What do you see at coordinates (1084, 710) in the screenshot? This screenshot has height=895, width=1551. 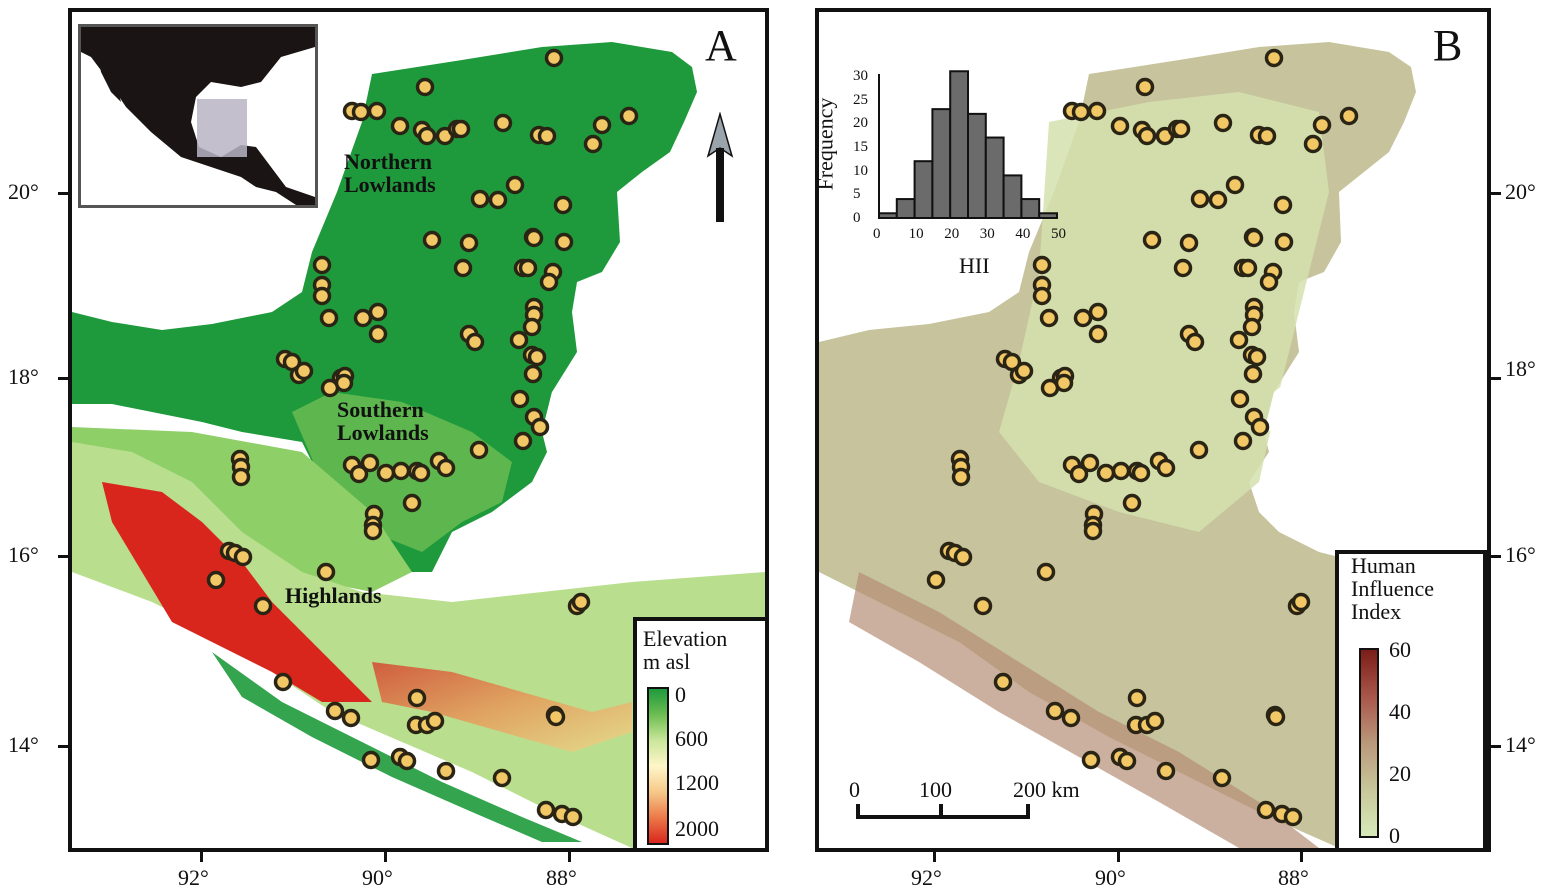 I see `hii-high-south` at bounding box center [1084, 710].